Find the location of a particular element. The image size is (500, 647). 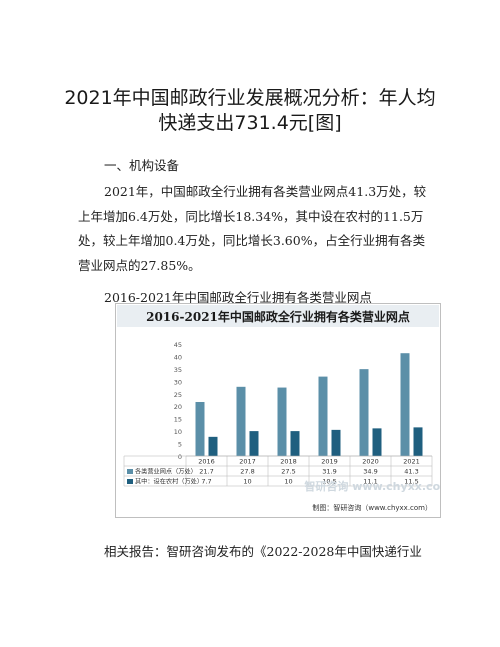

y-tick-label: 20 is located at coordinates (178, 407).